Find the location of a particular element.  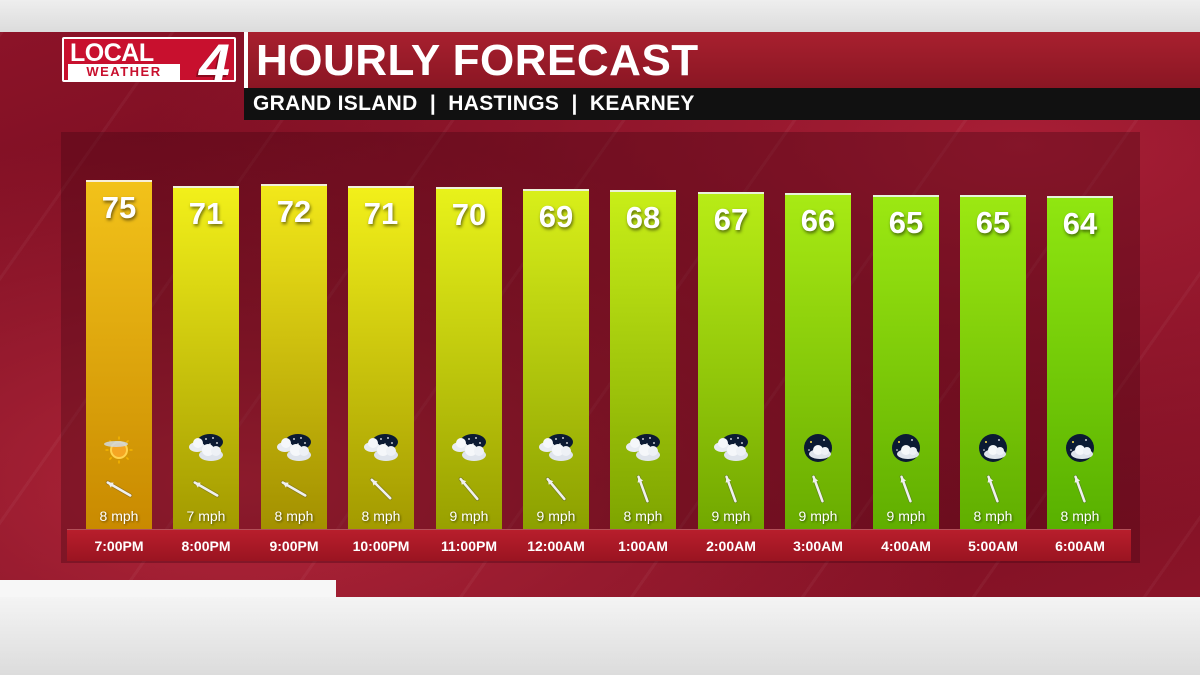

logo-weather-text: WEATHER is located at coordinates (124, 72).